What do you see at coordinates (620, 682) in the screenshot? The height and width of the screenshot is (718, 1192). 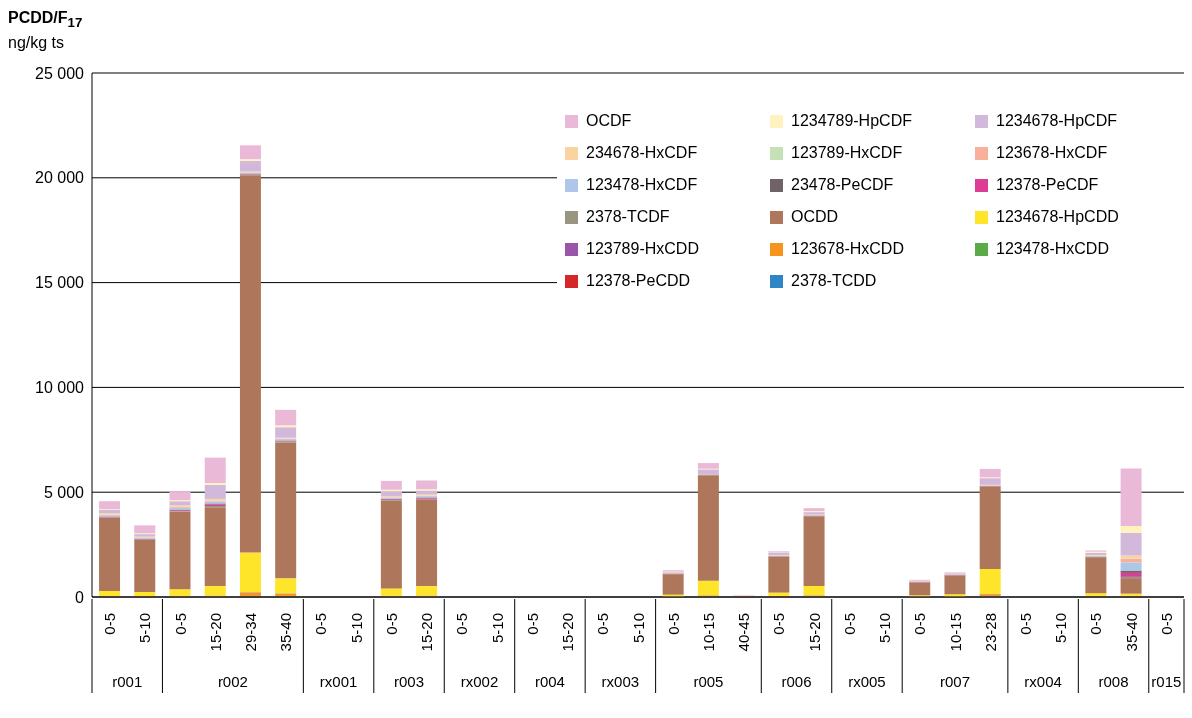 I see `text: rx003` at bounding box center [620, 682].